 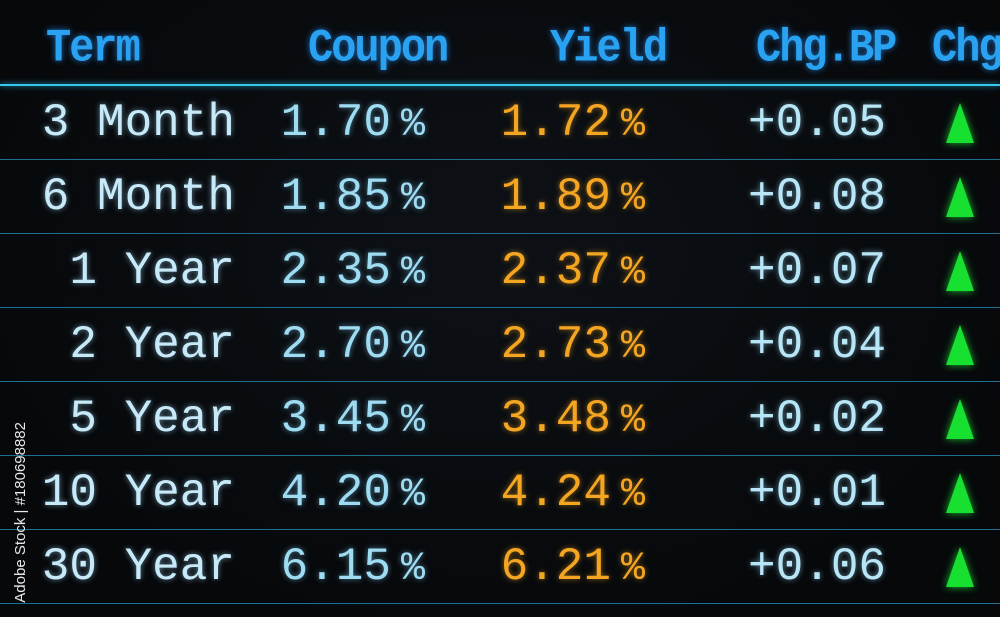 I want to click on coupon-value: 3.45, so click(x=335, y=419).